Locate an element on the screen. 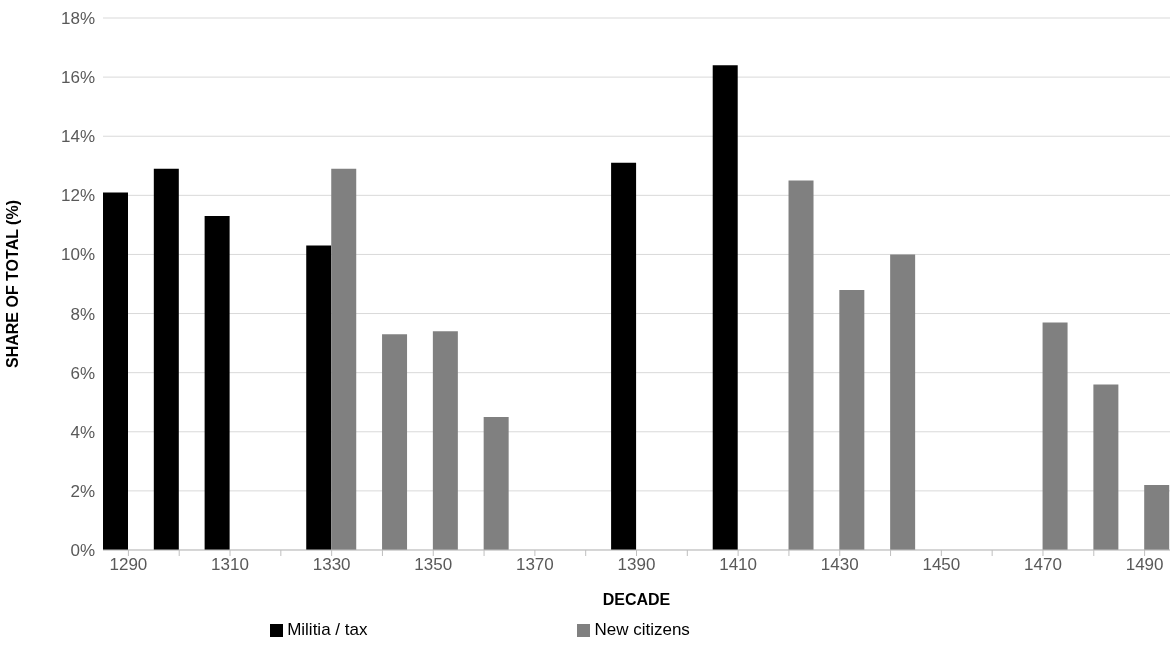  legend-label: New citizens is located at coordinates (642, 629).